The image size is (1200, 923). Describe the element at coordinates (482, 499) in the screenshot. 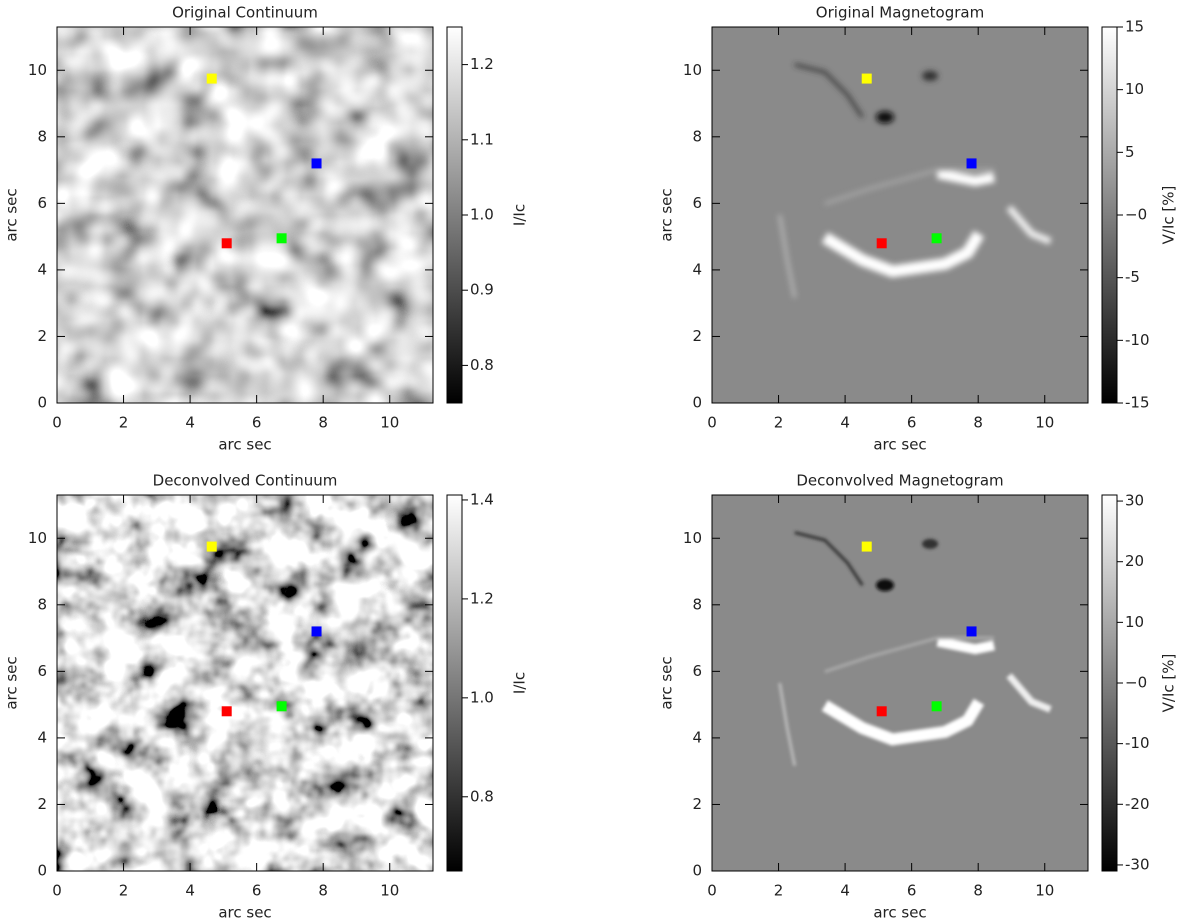

I see `colorbar-tick-label: 1.4` at that location.